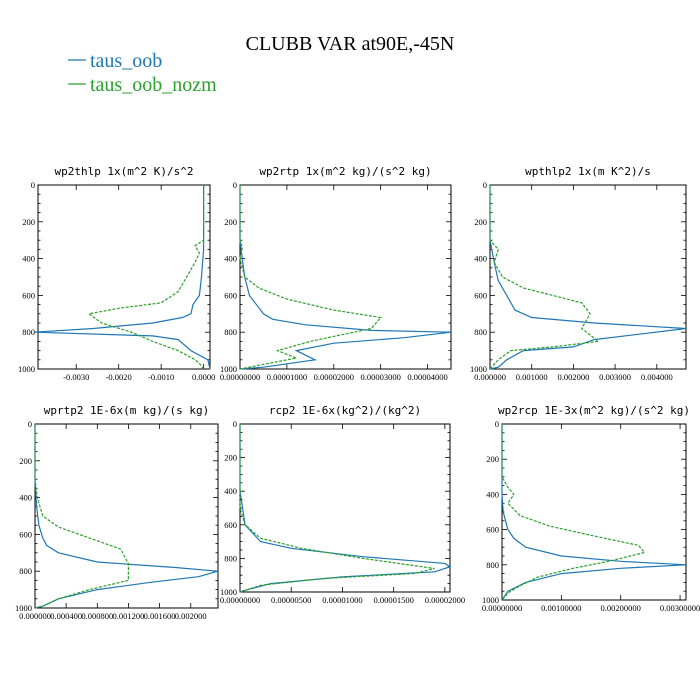 This screenshot has width=700, height=700. What do you see at coordinates (657, 377) in the screenshot?
I see `x-tick-label: 0.004000` at bounding box center [657, 377].